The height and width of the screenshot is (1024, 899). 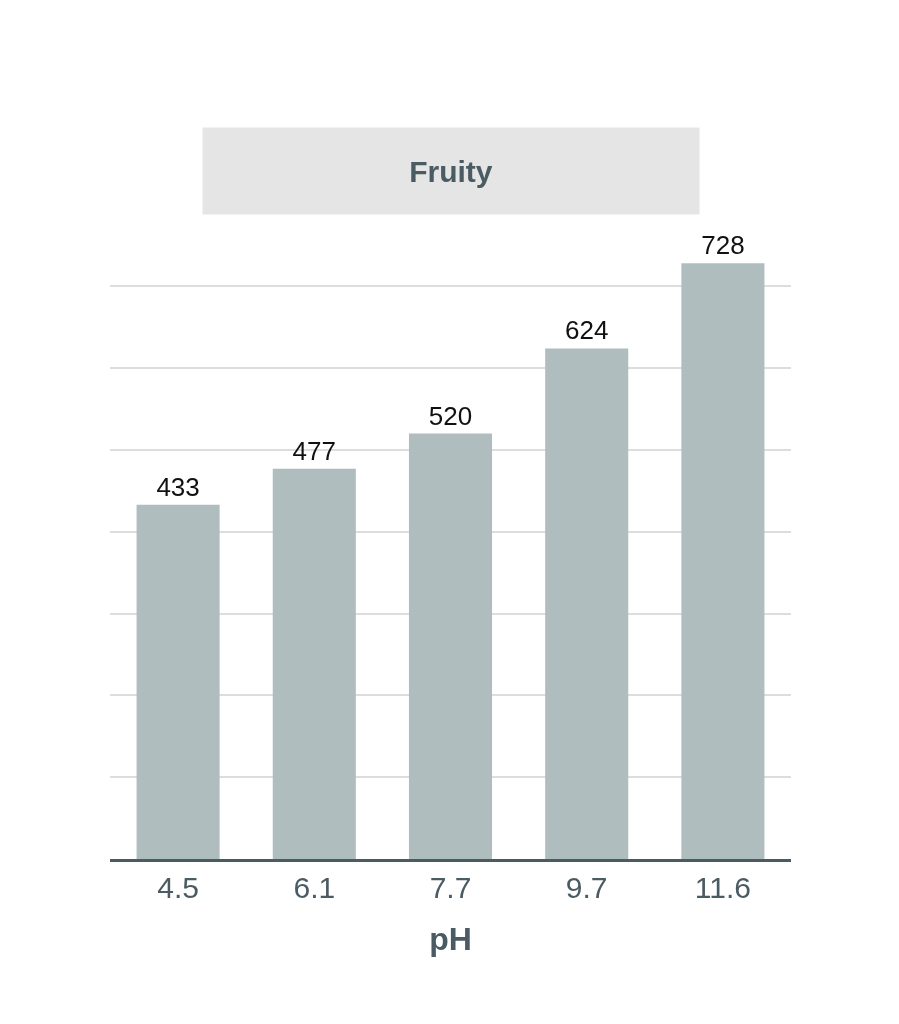 What do you see at coordinates (450, 938) in the screenshot?
I see `x-axis-title: pH` at bounding box center [450, 938].